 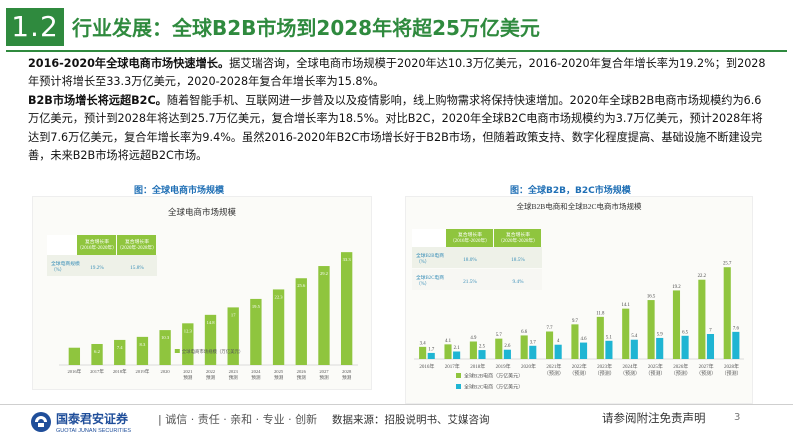 What do you see at coordinates (430, 255) in the screenshot?
I see `right-cagr-table-row-label: 全球B2B电商` at bounding box center [430, 255].